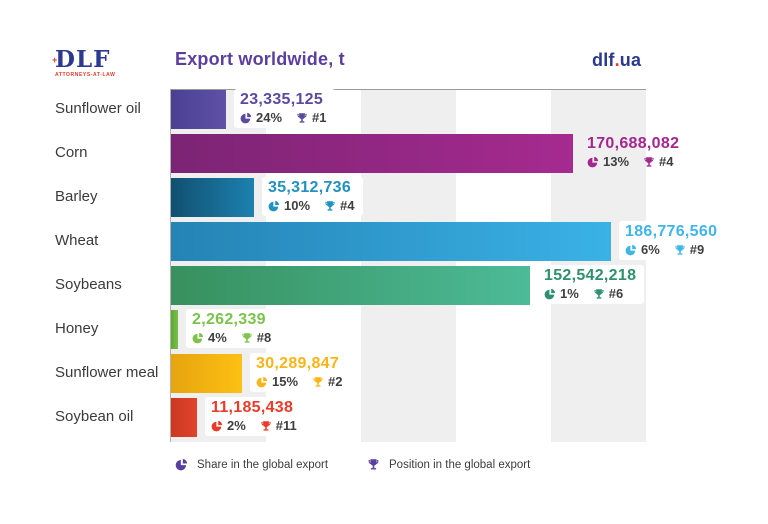  I want to click on legend-share-label: Share in the global export, so click(263, 464).